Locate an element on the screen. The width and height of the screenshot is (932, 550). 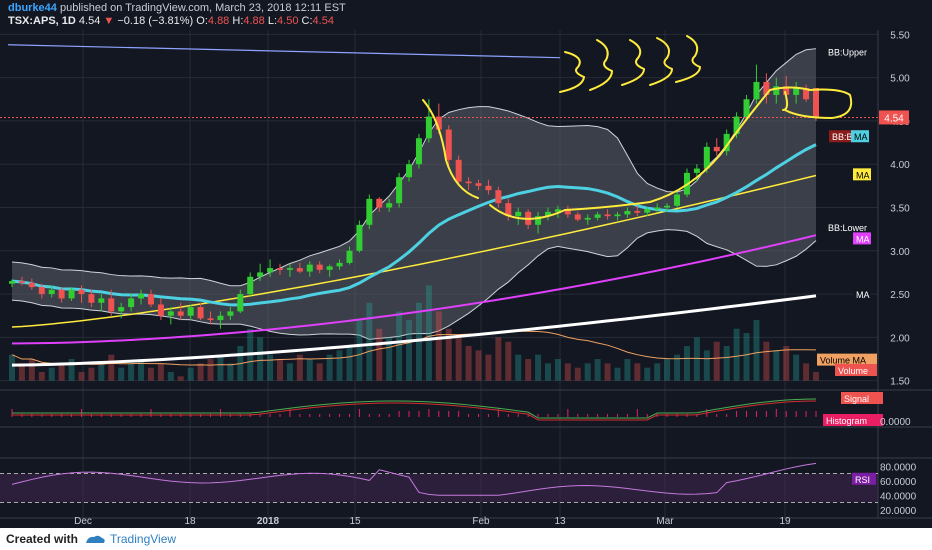
ma-magenta-label: MA is located at coordinates (863, 239).